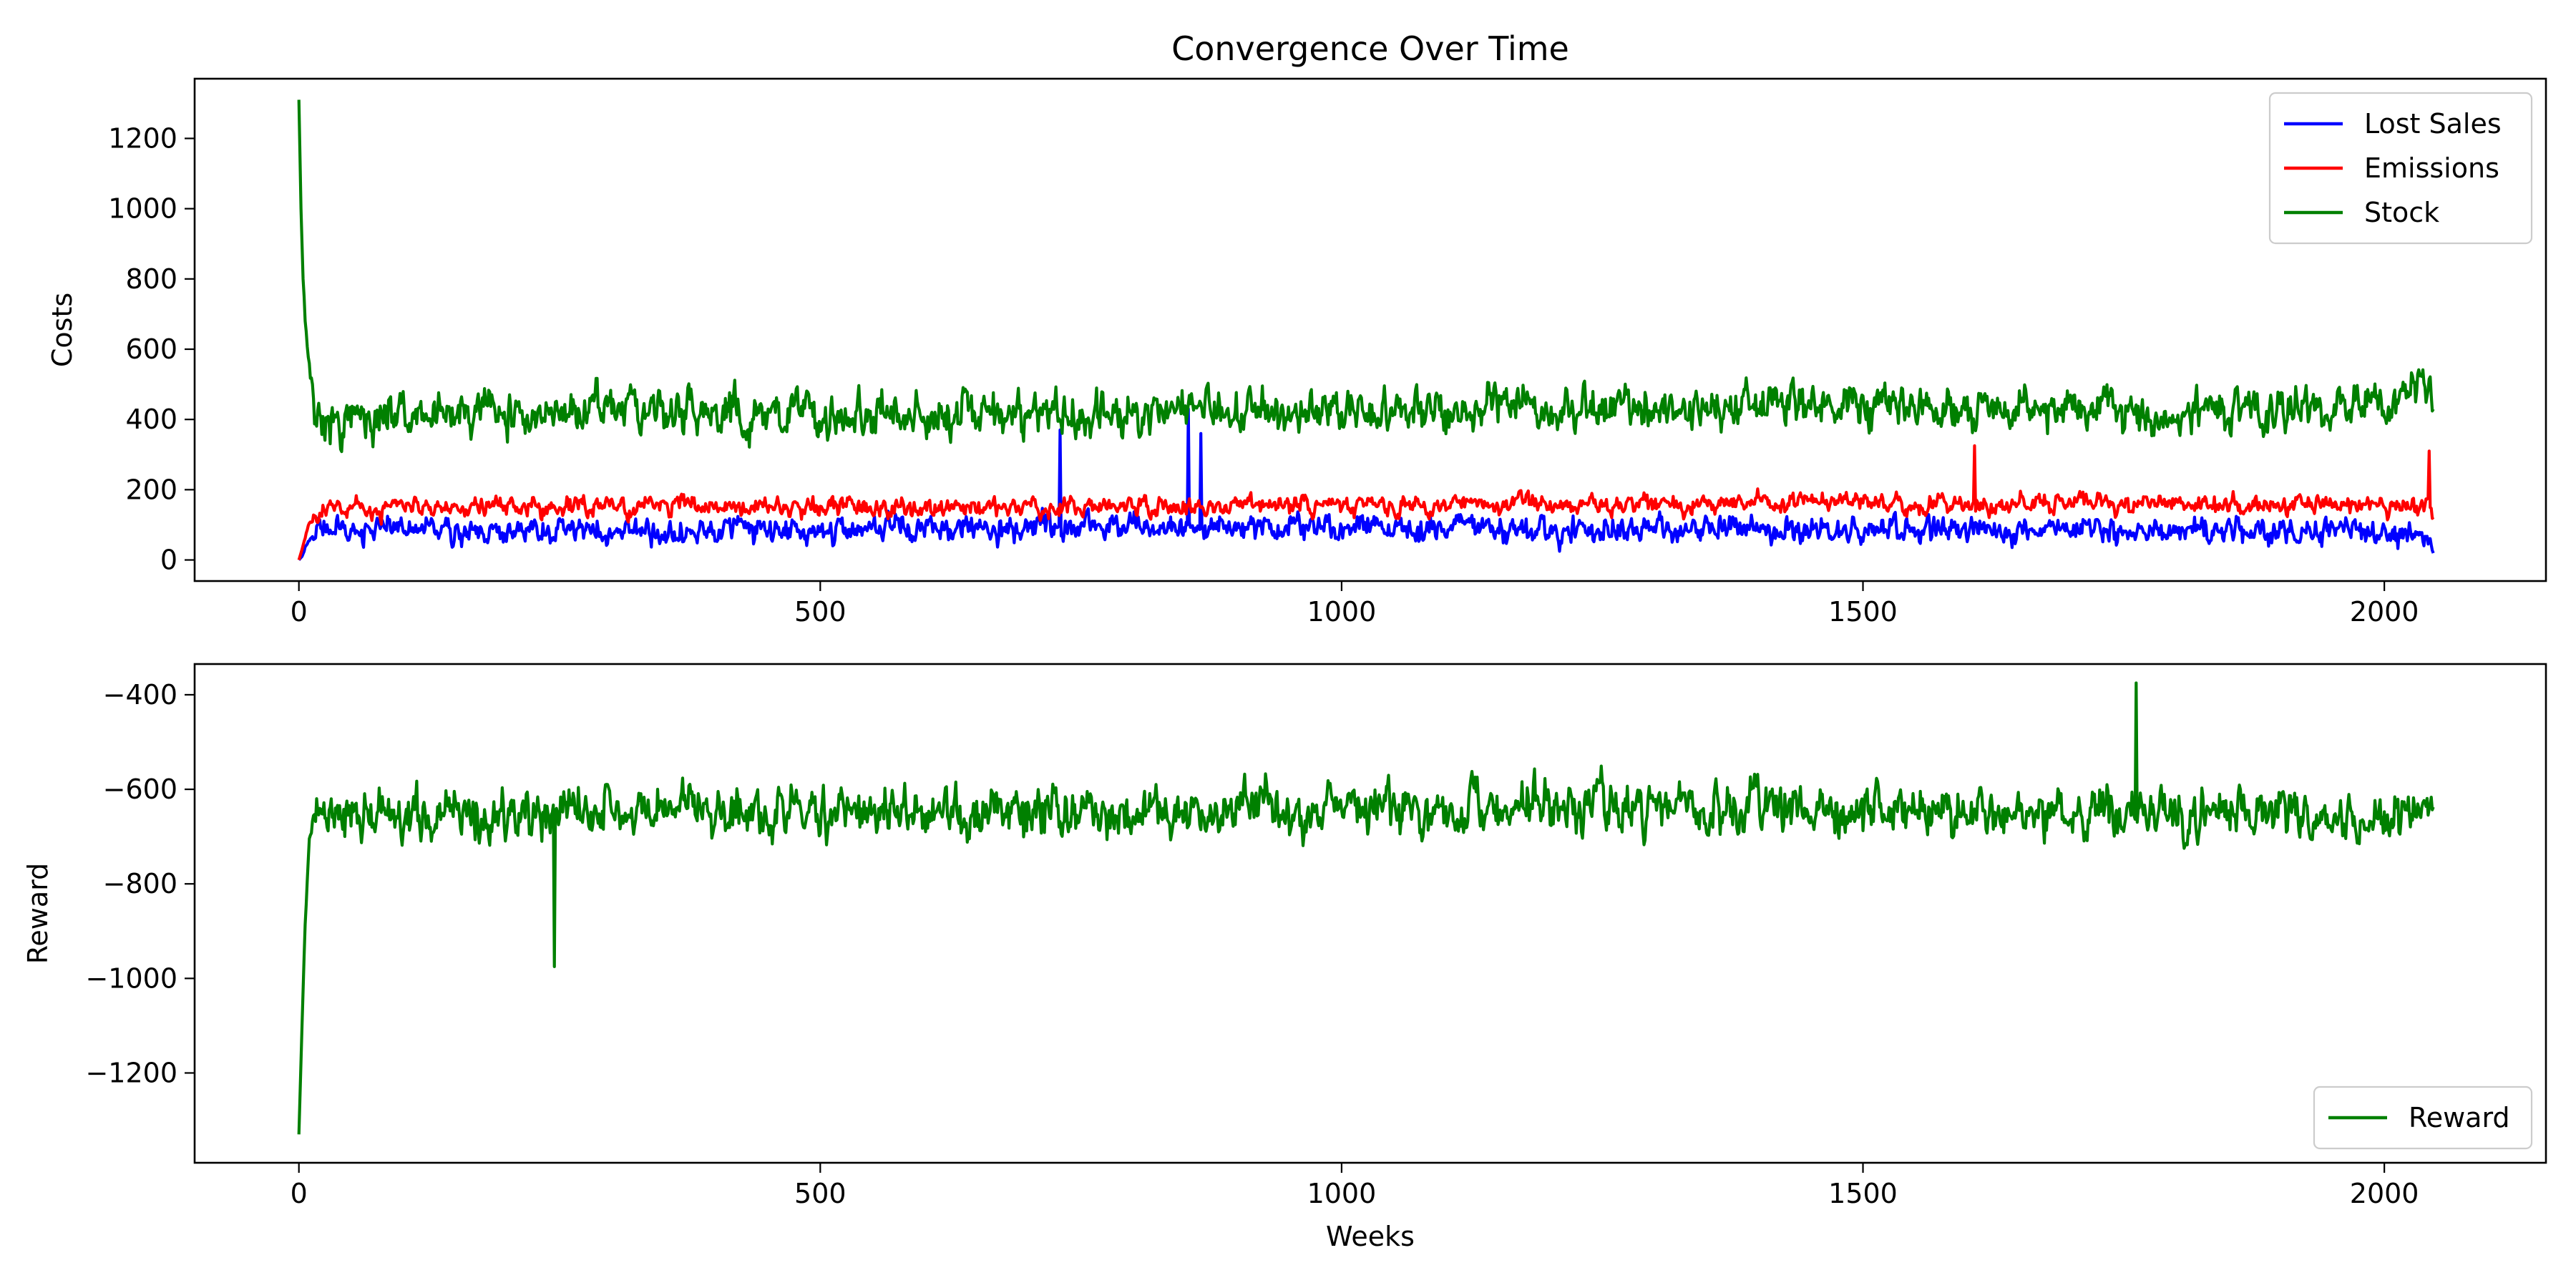  I want to click on reward-y-tick-label: −1200, so click(131, 1072).